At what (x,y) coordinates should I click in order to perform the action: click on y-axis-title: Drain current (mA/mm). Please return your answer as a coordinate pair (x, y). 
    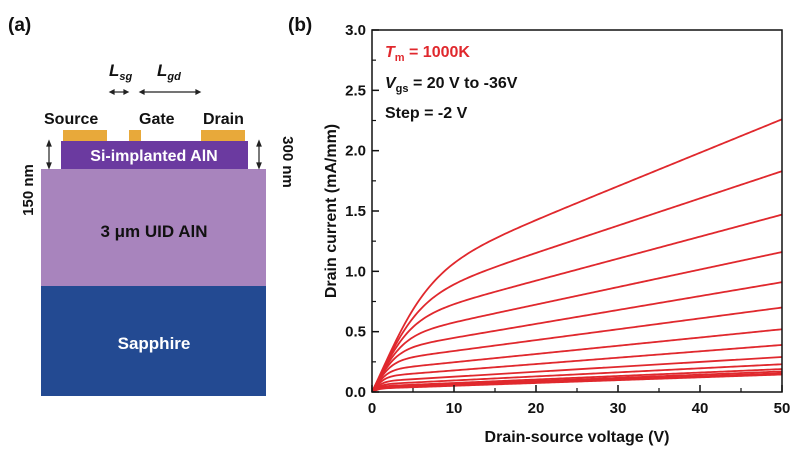
    Looking at the image, I should click on (331, 211).